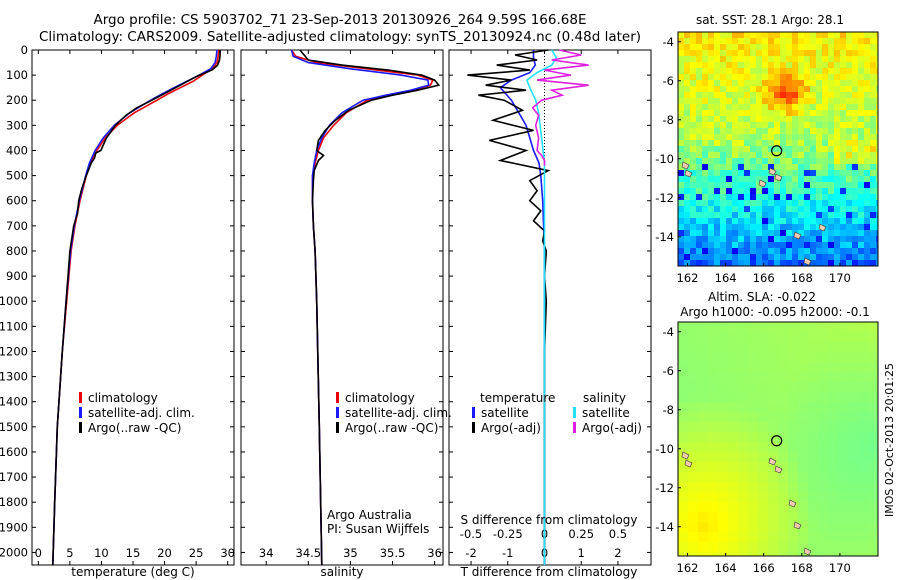 The width and height of the screenshot is (900, 580). I want to click on island-shape, so click(772, 461).